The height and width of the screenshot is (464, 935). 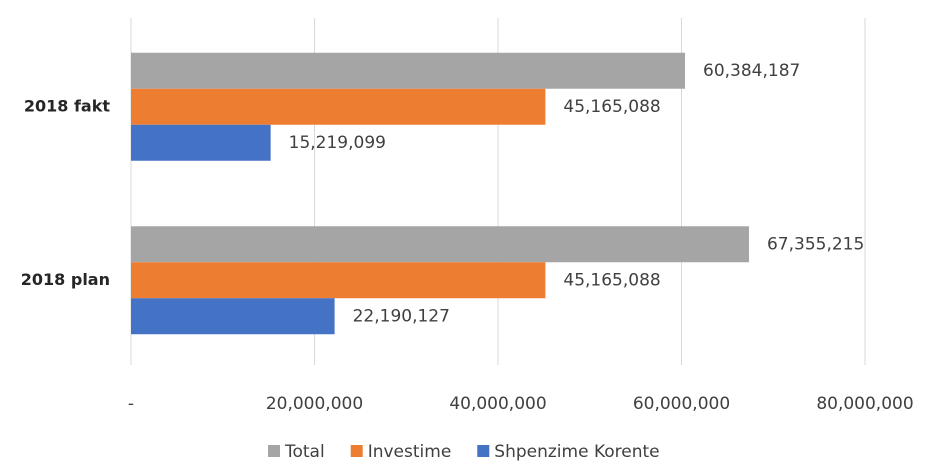 What do you see at coordinates (681, 404) in the screenshot?
I see `x-tick-label: 60,000,000` at bounding box center [681, 404].